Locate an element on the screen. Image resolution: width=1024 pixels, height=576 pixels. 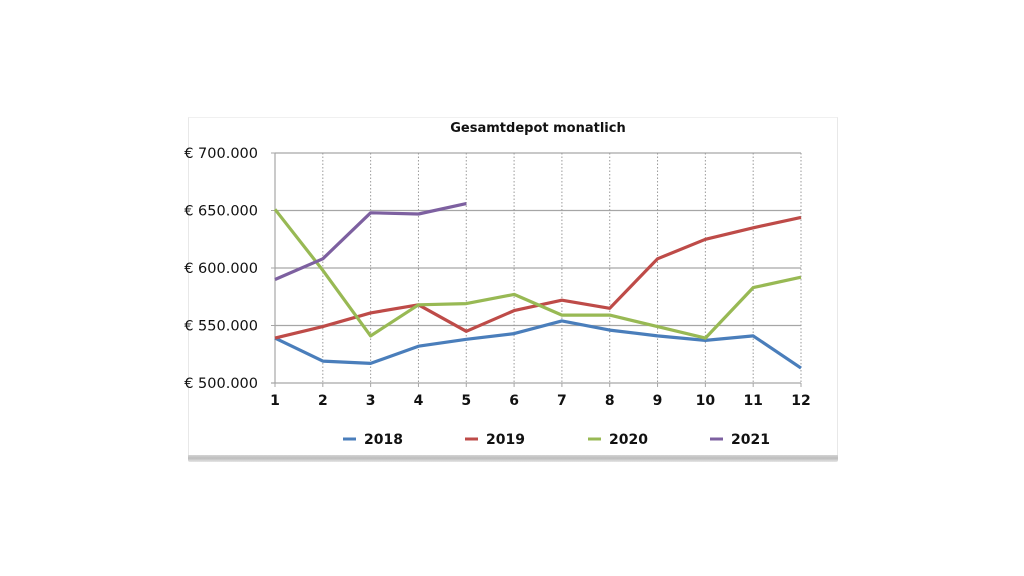
series-line-2020 is located at coordinates (537, 274).